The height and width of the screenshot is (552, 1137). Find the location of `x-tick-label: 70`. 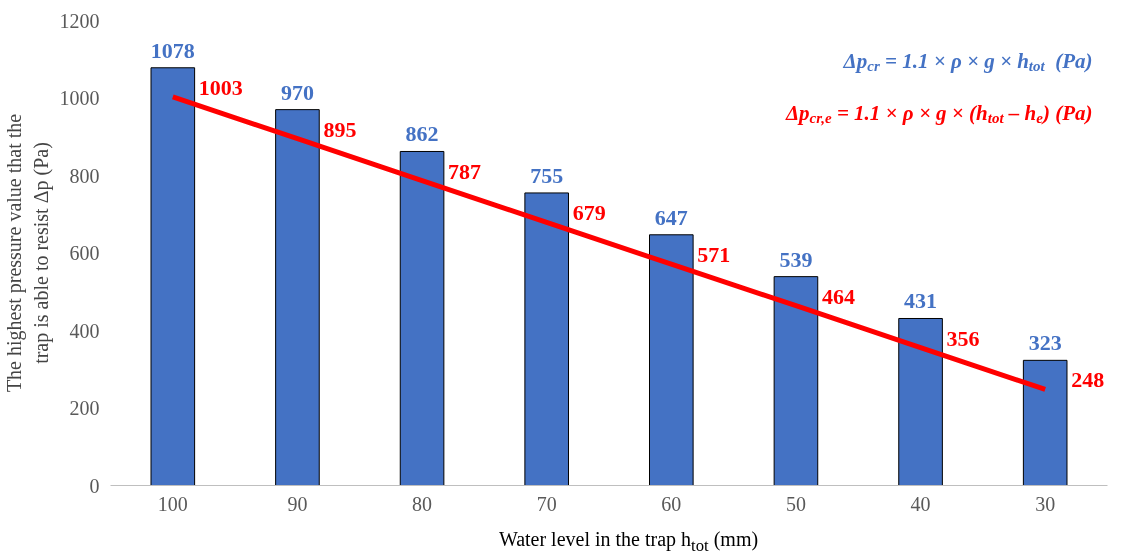

x-tick-label: 70 is located at coordinates (546, 503).